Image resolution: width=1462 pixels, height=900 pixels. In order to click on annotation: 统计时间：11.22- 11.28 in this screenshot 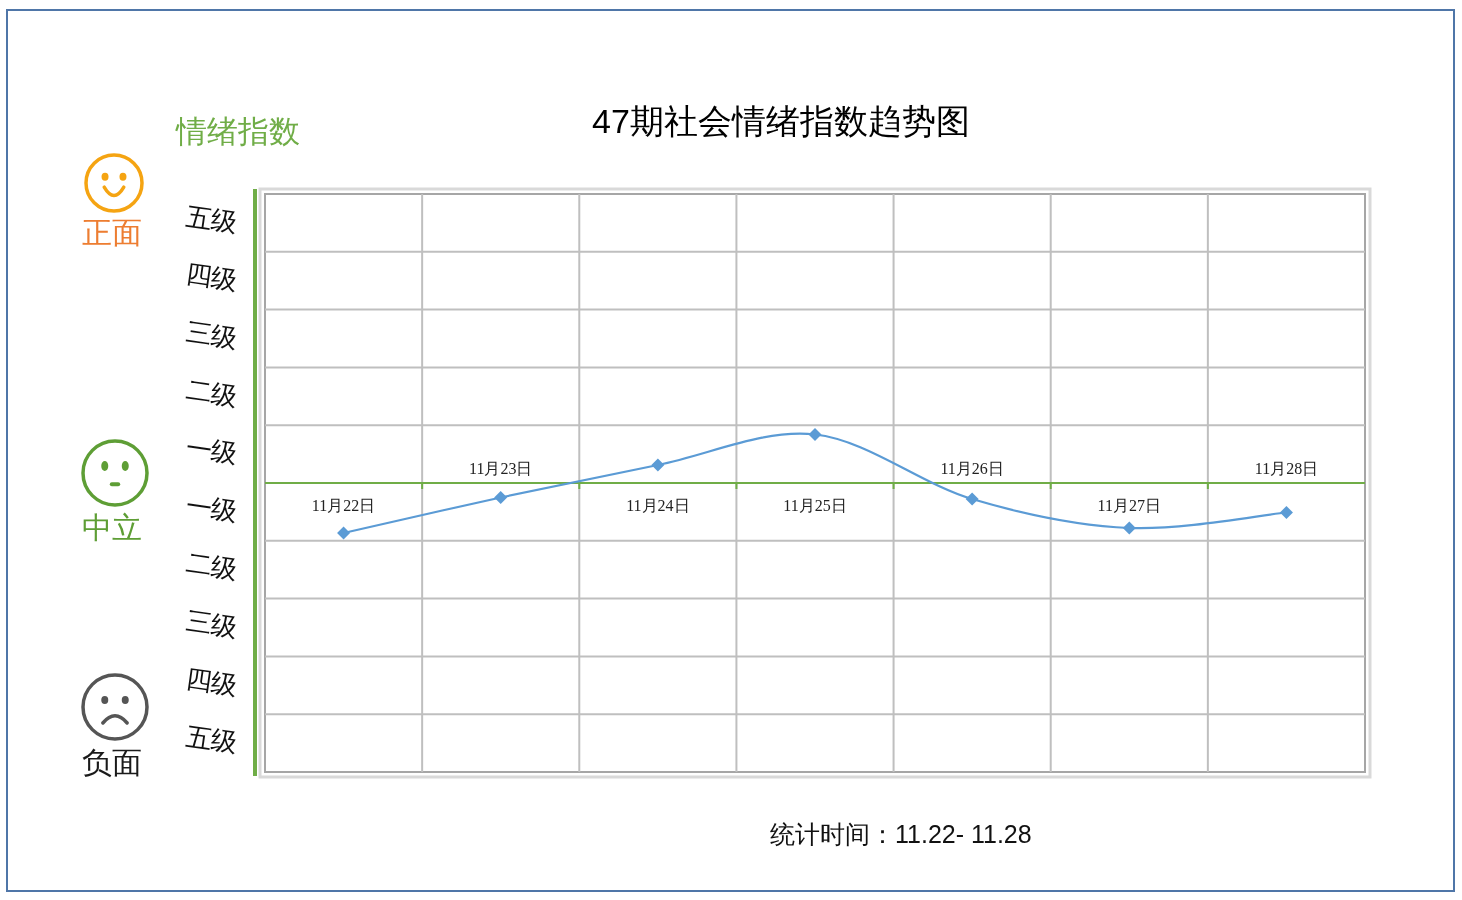, I will do `click(901, 834)`.